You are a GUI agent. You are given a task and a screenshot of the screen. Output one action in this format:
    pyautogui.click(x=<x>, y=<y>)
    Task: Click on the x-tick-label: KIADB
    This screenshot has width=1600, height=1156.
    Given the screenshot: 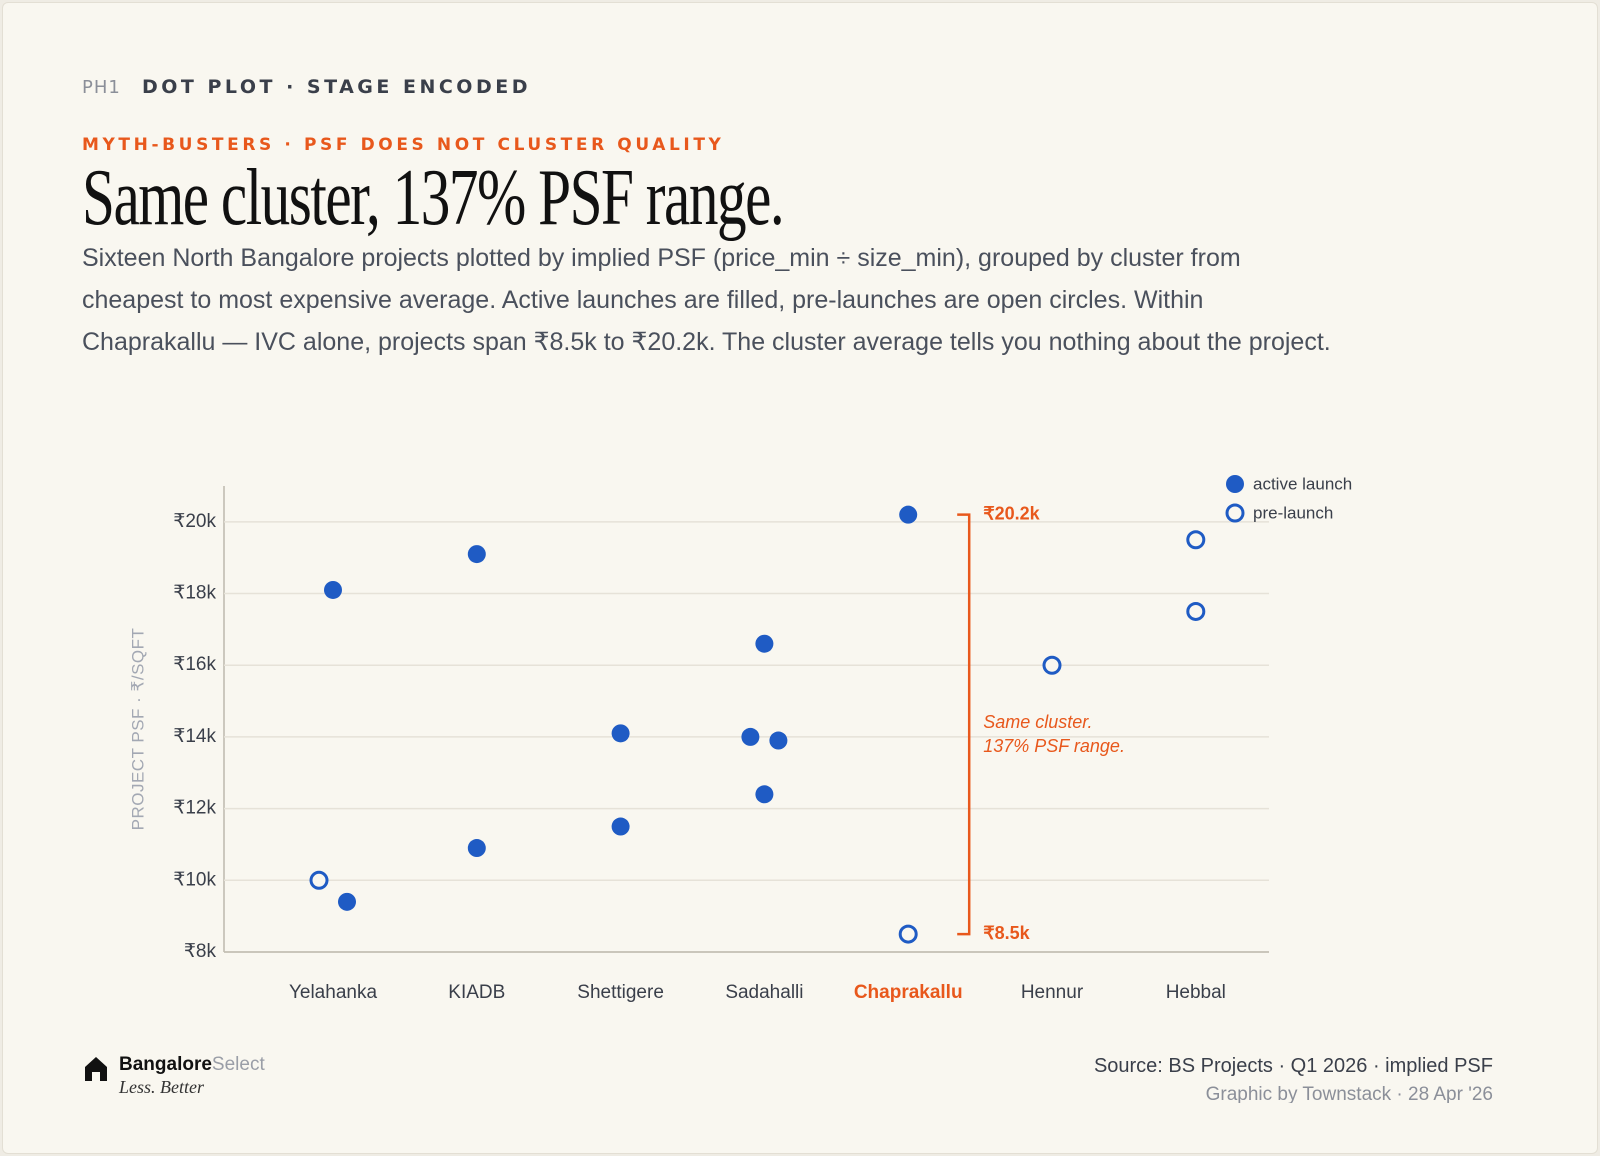 What is the action you would take?
    pyautogui.click(x=476, y=992)
    